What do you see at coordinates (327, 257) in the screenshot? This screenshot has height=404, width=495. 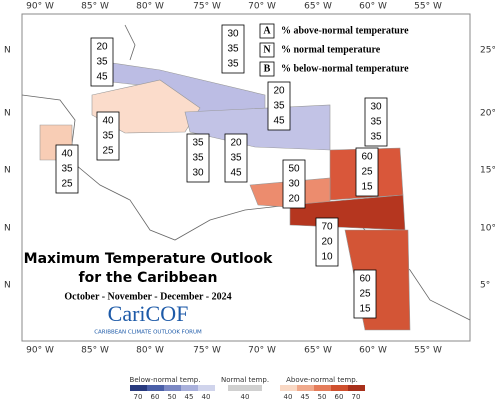 I see `prob-below: 10` at bounding box center [327, 257].